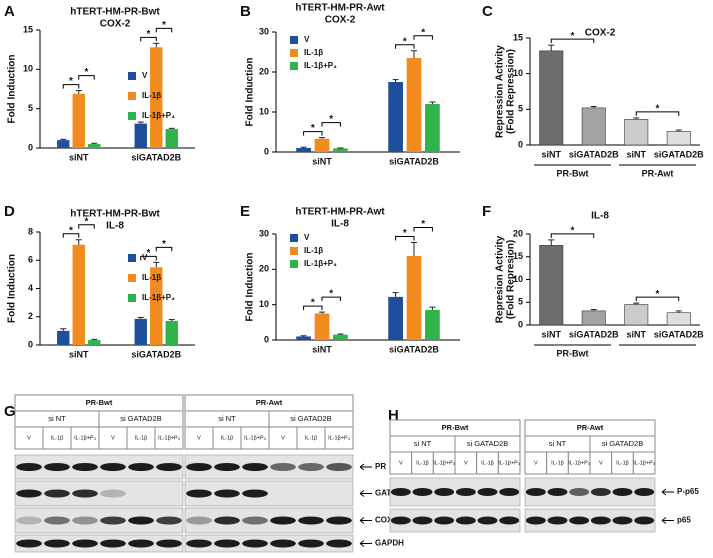  What do you see at coordinates (145, 75) in the screenshot?
I see `legend-label: V` at bounding box center [145, 75].